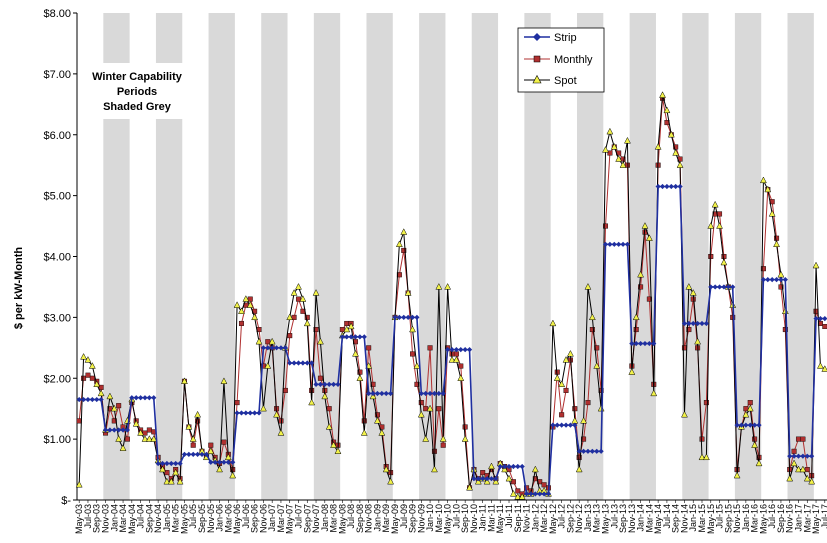  I want to click on x-tick-label: Jul-12, so click(562, 516).